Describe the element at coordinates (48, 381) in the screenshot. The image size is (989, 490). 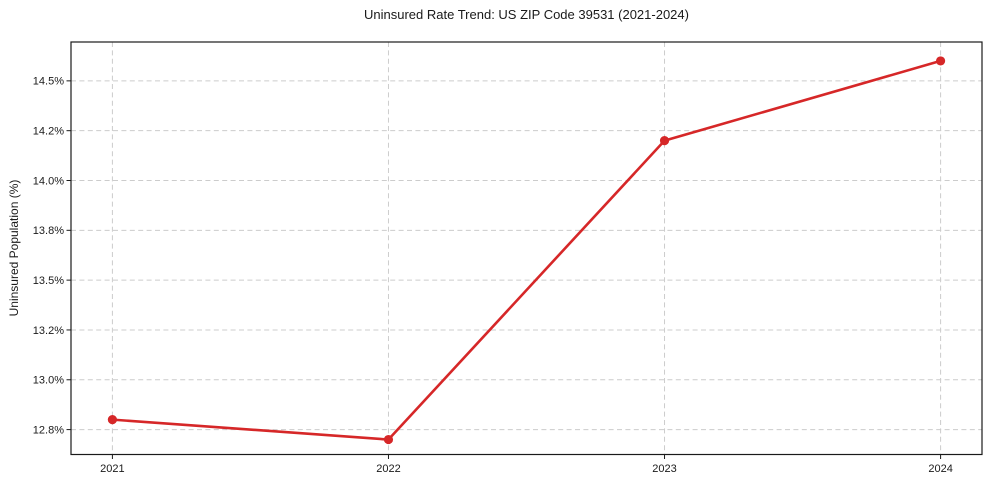
I see `y-tick-label: 13.0%` at that location.